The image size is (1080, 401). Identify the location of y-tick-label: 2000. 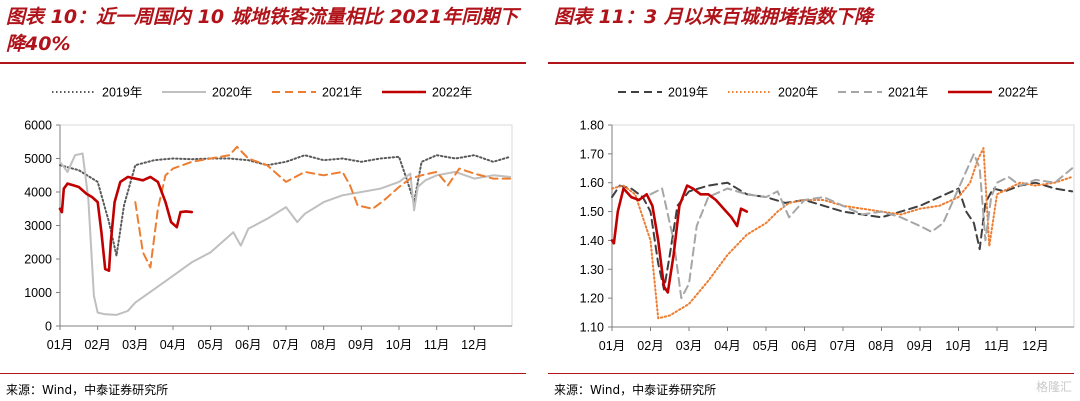
(38, 260).